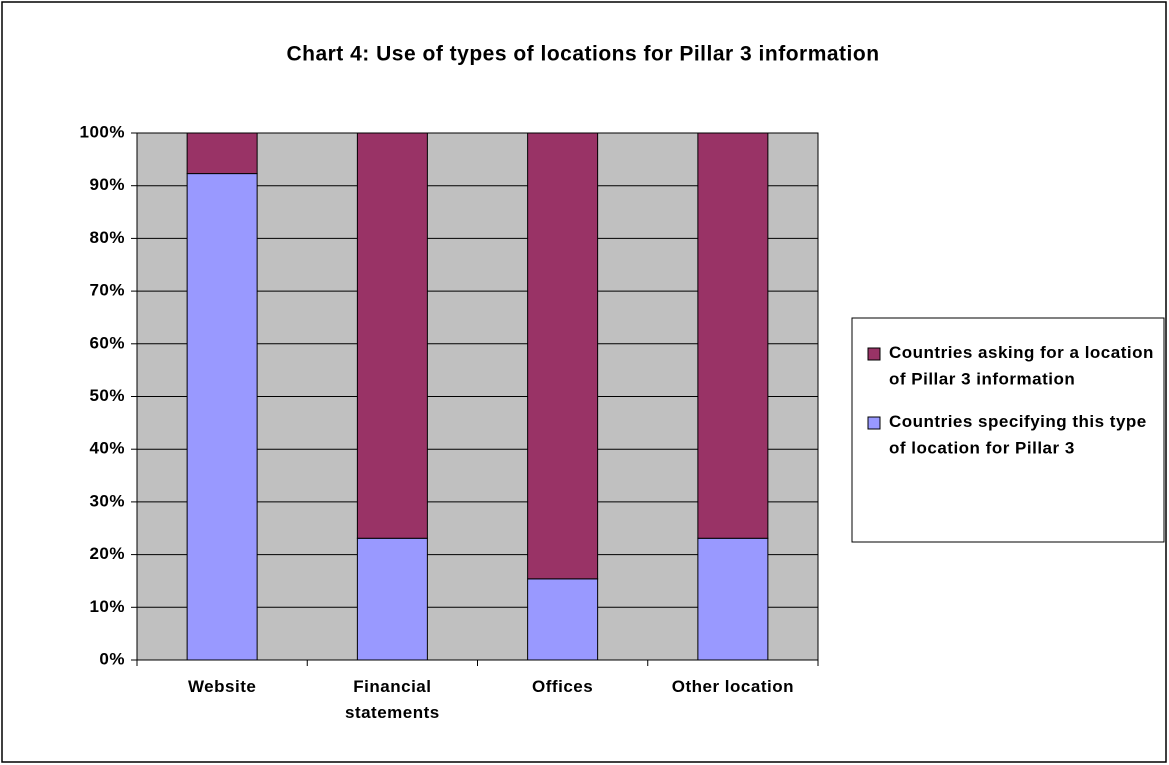 This screenshot has height=765, width=1169. I want to click on y-tick-label: 100%, so click(102, 131).